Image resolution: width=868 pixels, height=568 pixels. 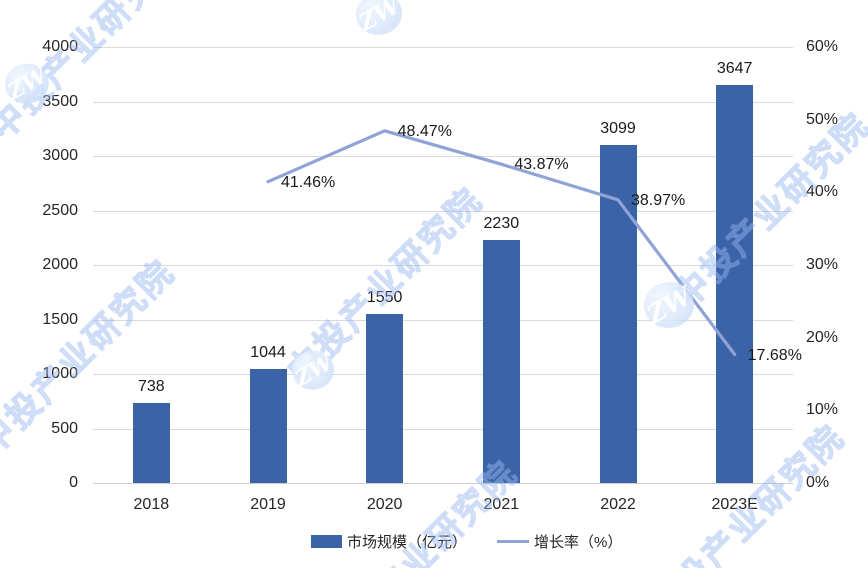 I want to click on growth-point-label: 41.46%, so click(x=308, y=182).